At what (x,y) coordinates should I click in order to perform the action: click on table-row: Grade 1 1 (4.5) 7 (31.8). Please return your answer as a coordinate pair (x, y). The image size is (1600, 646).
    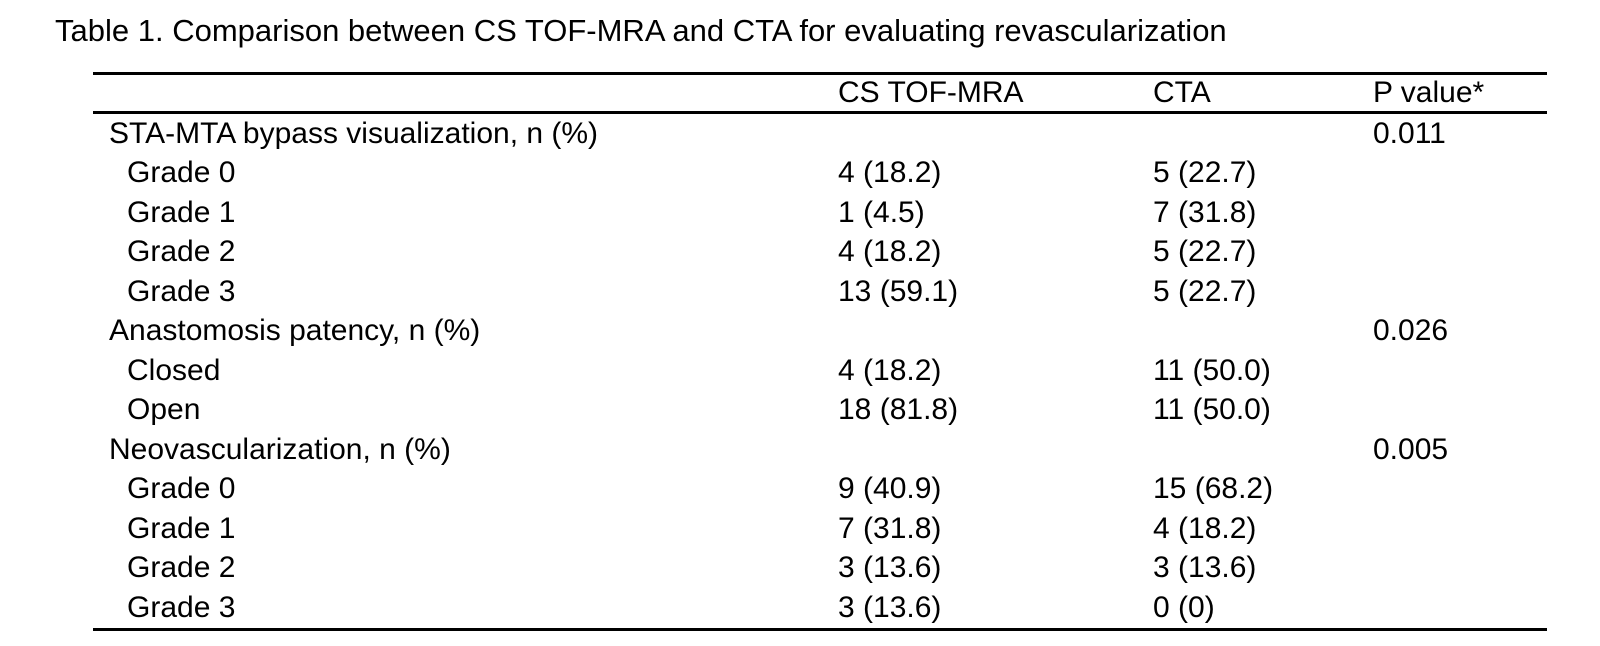
    Looking at the image, I should click on (820, 213).